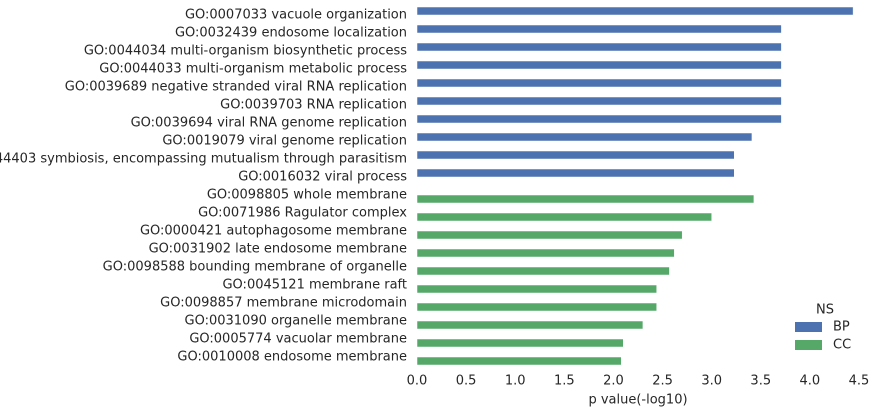  Describe the element at coordinates (307, 195) in the screenshot. I see `y-tick-label: GO:0098805 whole membrane` at that location.